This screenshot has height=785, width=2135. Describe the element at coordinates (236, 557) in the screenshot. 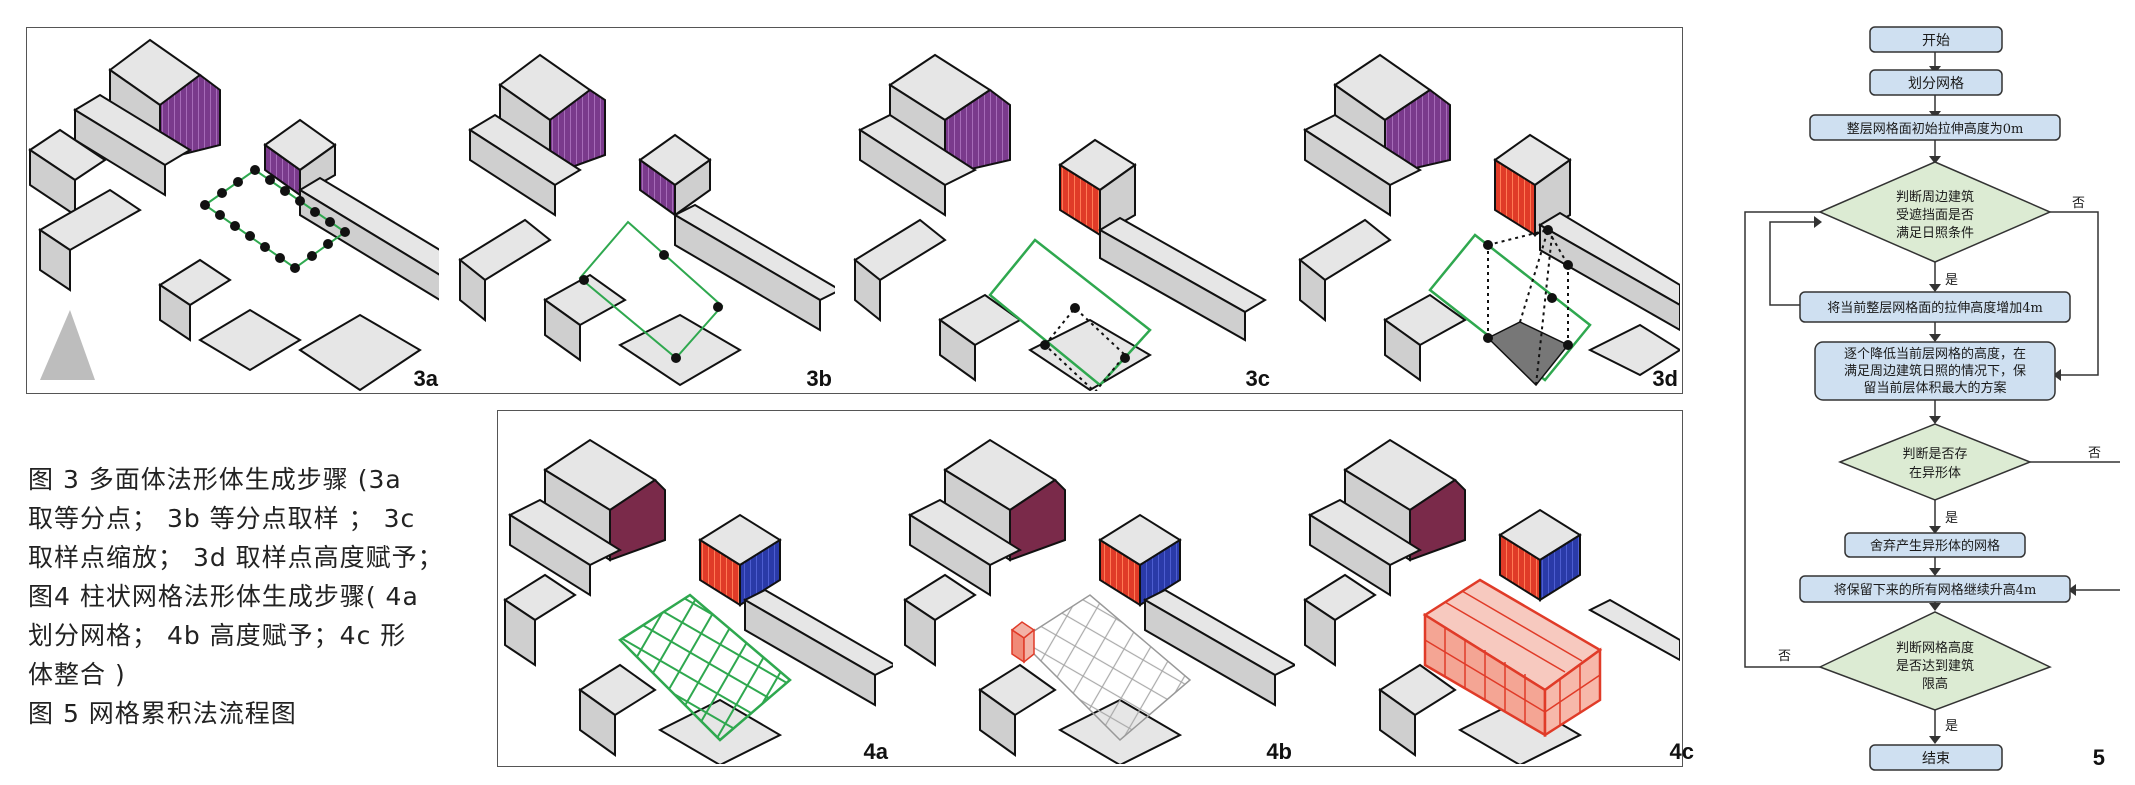

I see `caption-line-3: 取样点缩放； 3d 取样点高度赋予；` at that location.